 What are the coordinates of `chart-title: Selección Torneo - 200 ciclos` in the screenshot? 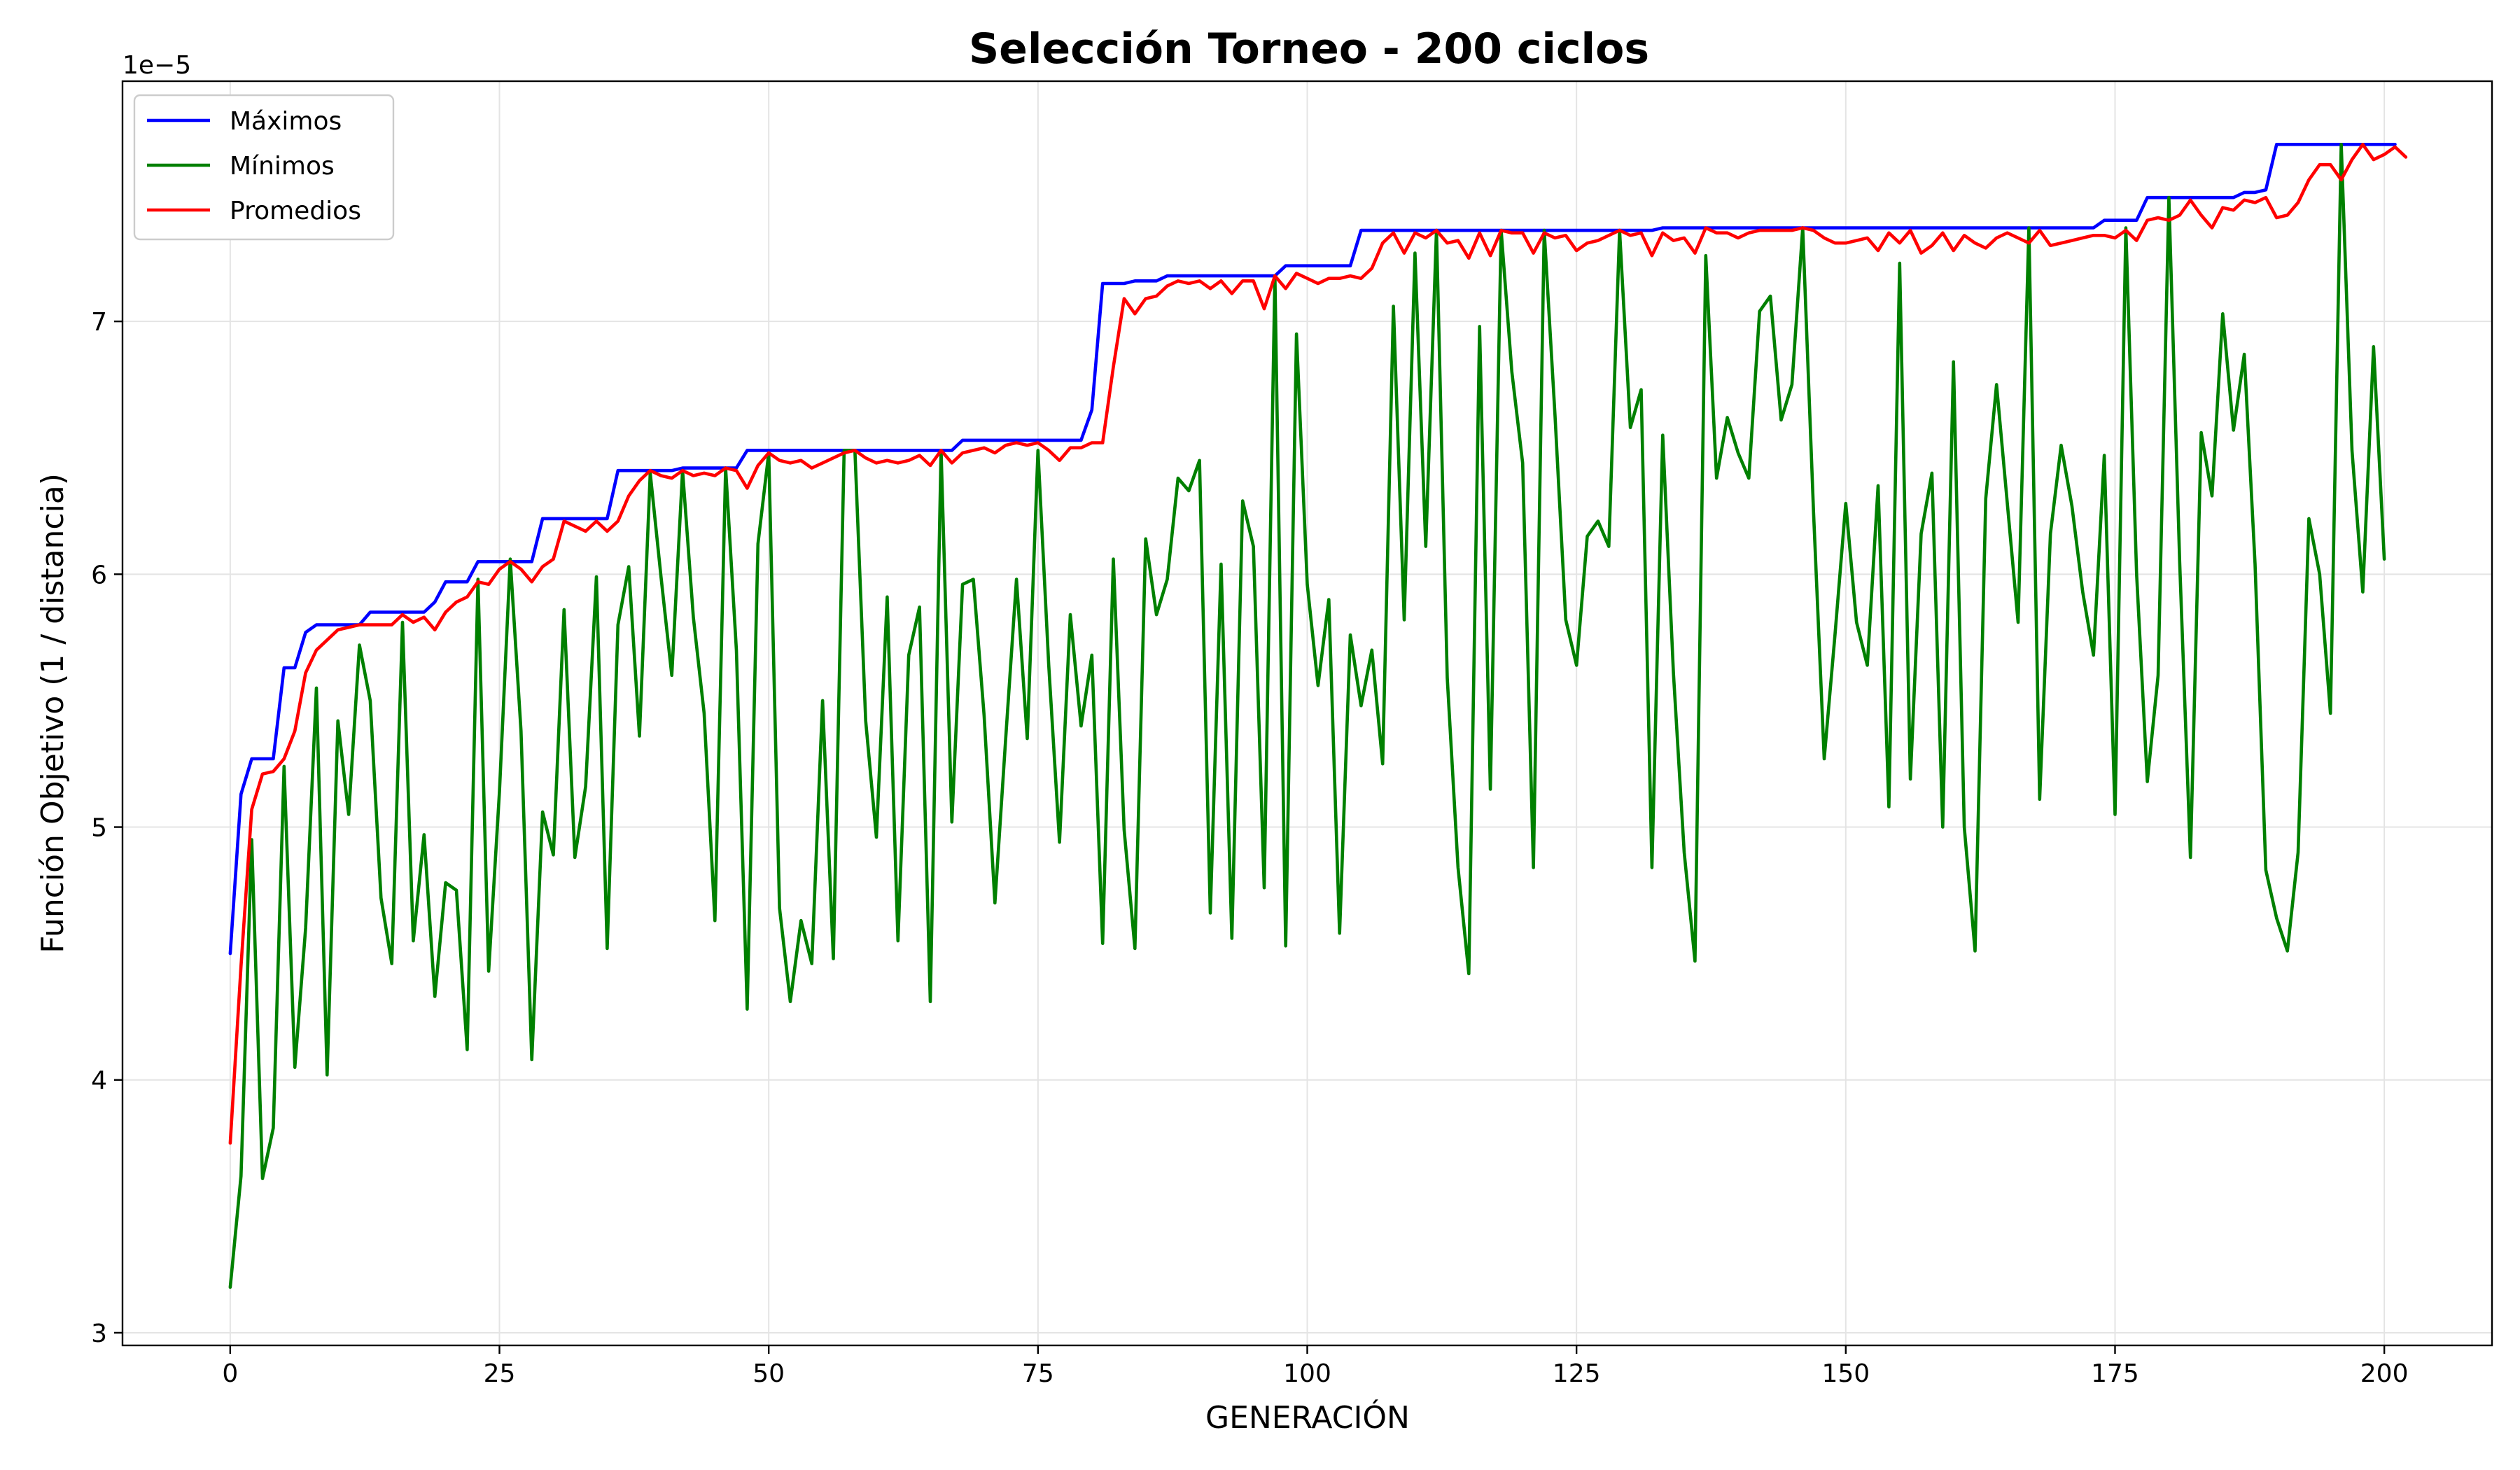 It's located at (1309, 49).